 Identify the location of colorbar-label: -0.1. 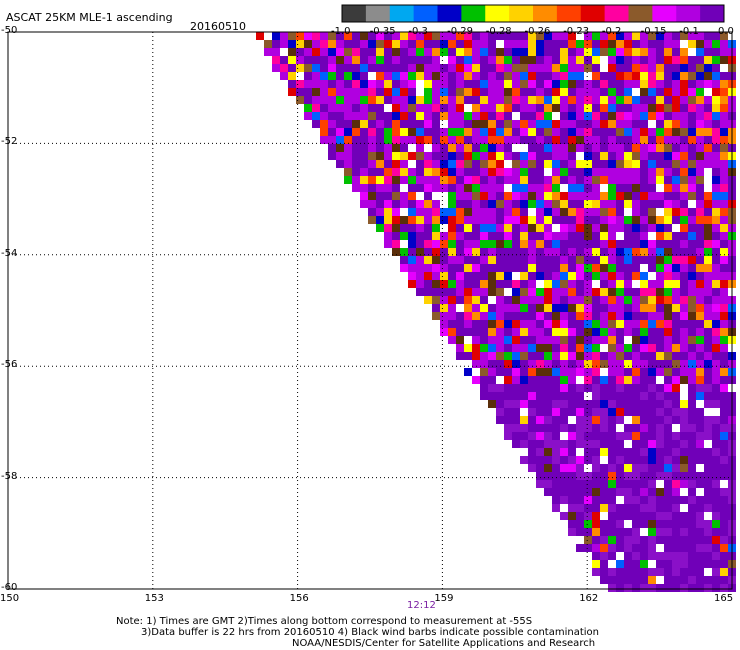
(689, 31).